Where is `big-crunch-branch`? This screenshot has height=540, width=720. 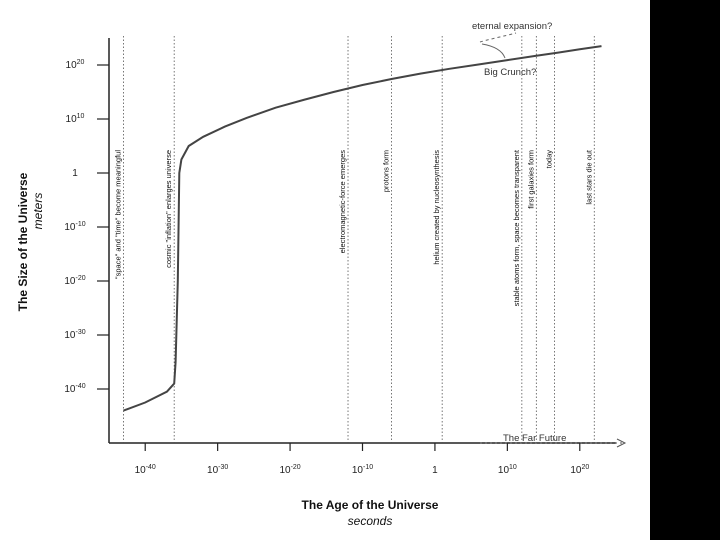
big-crunch-branch is located at coordinates (493, 51).